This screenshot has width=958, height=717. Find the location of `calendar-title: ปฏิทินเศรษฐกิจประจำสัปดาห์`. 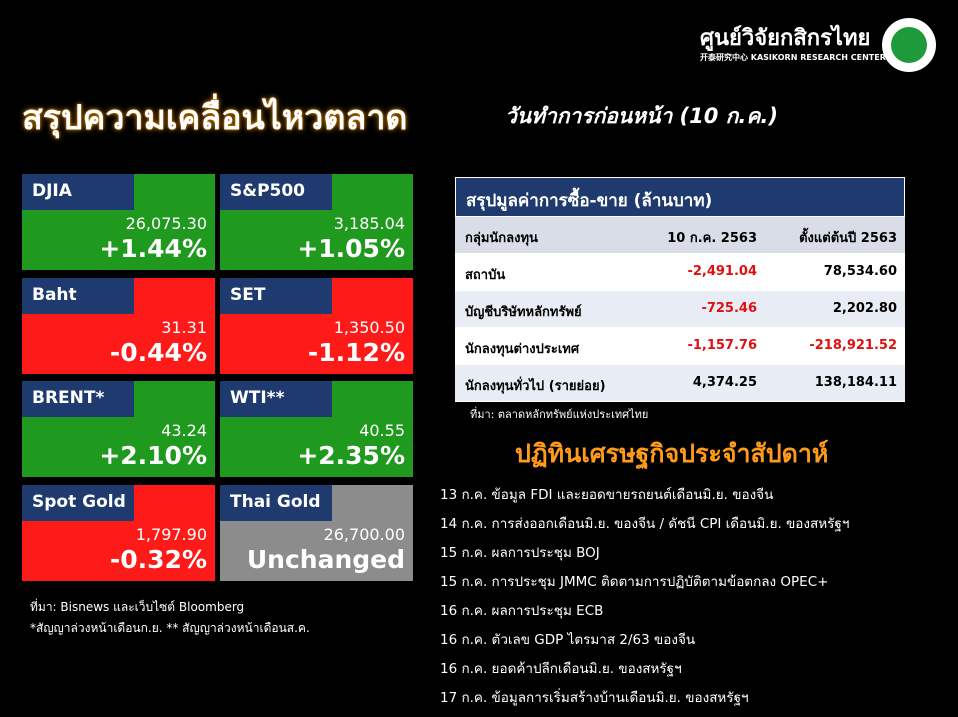

calendar-title: ปฏิทินเศรษฐกิจประจำสัปดาห์ is located at coordinates (672, 453).